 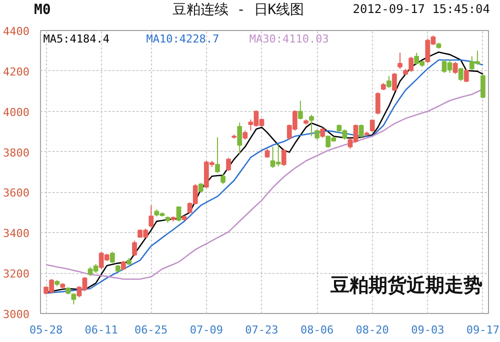 I want to click on y-tick-label: 3800, so click(x=16, y=153).